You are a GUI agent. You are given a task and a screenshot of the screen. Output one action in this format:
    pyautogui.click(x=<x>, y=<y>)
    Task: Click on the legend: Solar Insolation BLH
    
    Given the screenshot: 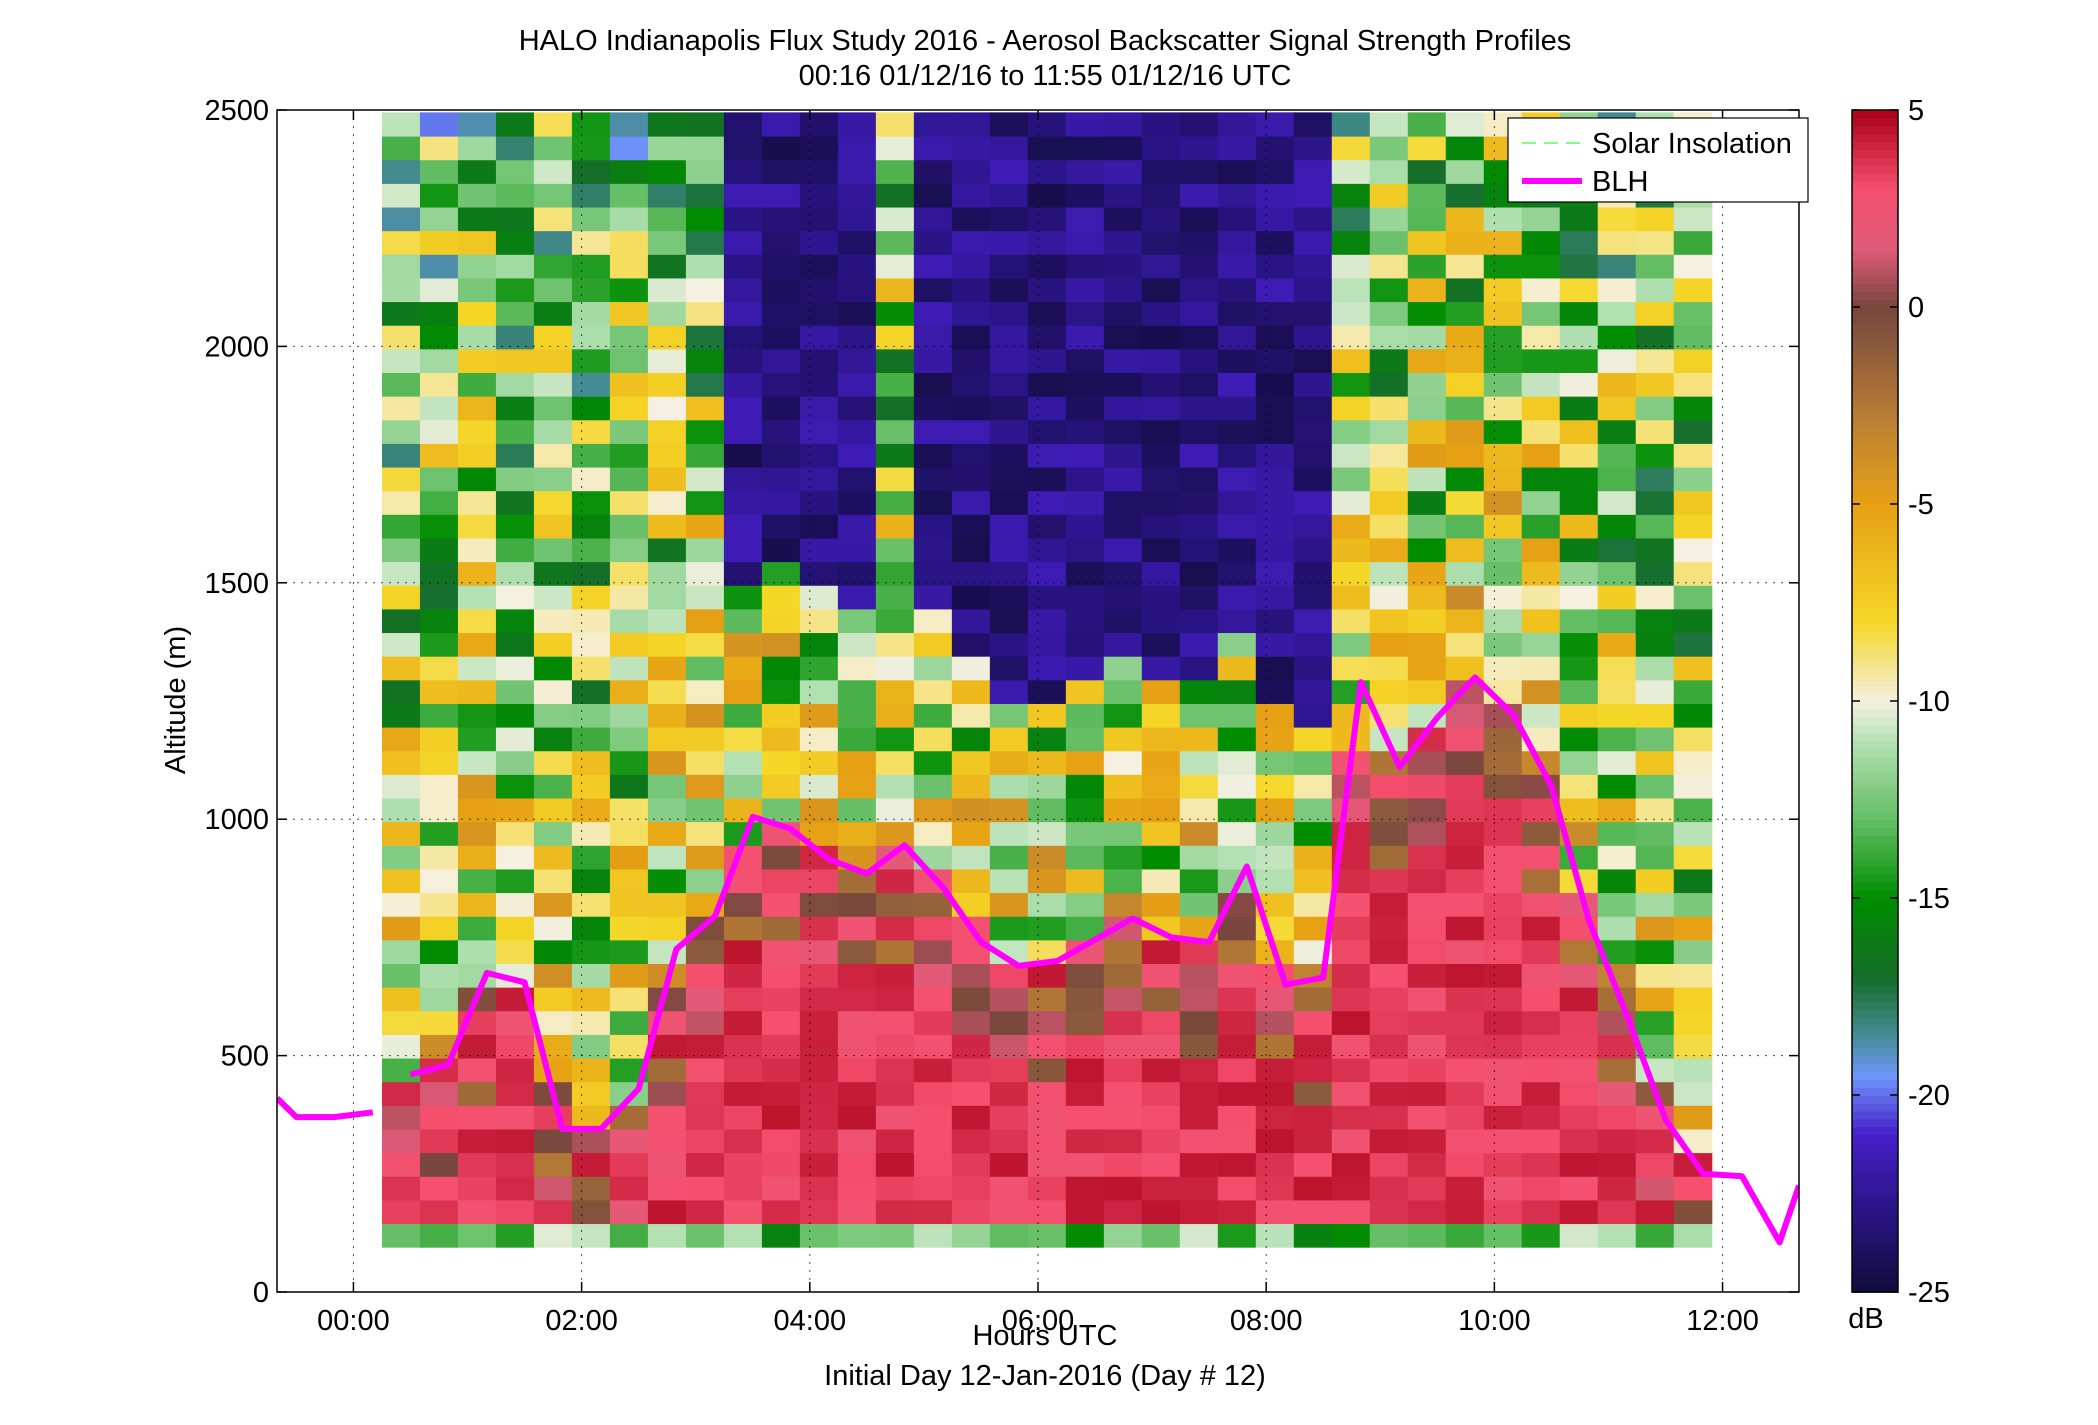 What is the action you would take?
    pyautogui.click(x=1658, y=160)
    